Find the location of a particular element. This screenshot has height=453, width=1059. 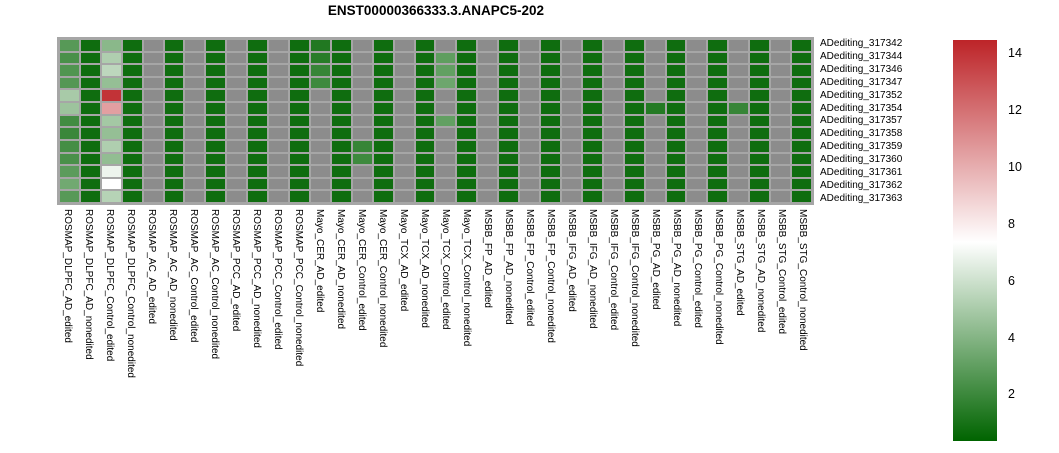

column-label: ROSMAP_DLPFC_Control_edited is located at coordinates (109, 285).